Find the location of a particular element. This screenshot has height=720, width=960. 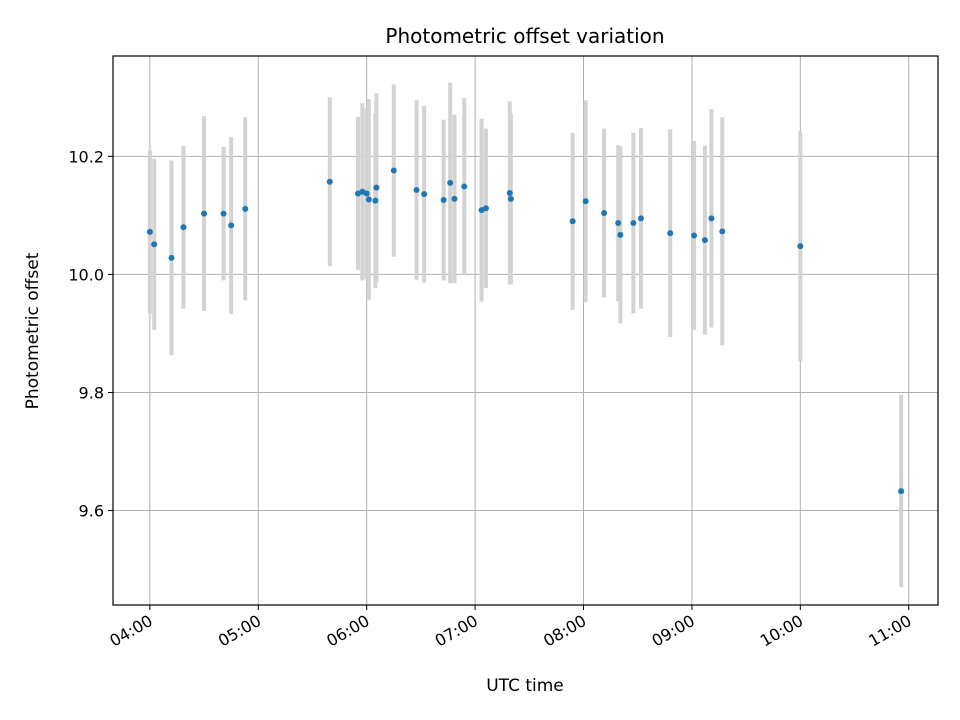

y-axis-title: Photometric offset is located at coordinates (33, 330).